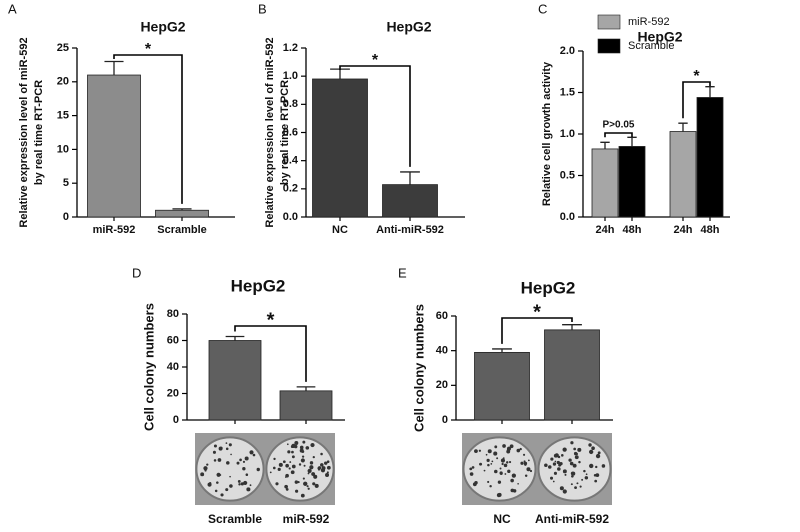 This screenshot has height=532, width=800. Describe the element at coordinates (418, 368) in the screenshot. I see `y-axis-label: Cell colony numbers` at that location.